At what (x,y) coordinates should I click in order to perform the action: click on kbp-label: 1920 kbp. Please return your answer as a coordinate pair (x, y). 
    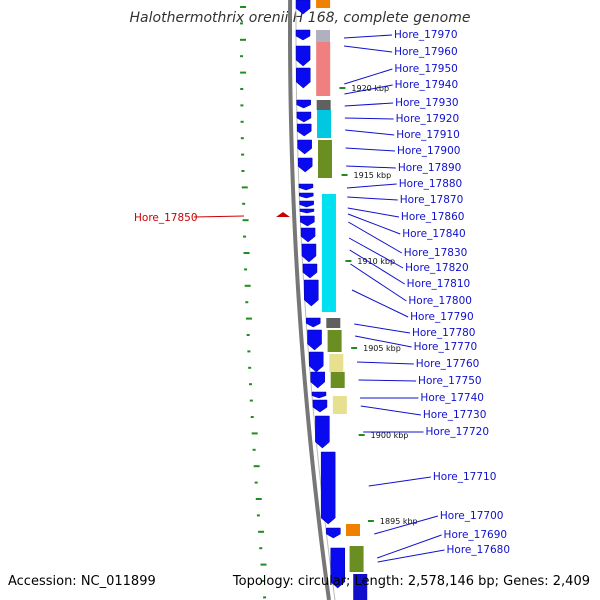
    Looking at the image, I should click on (370, 88).